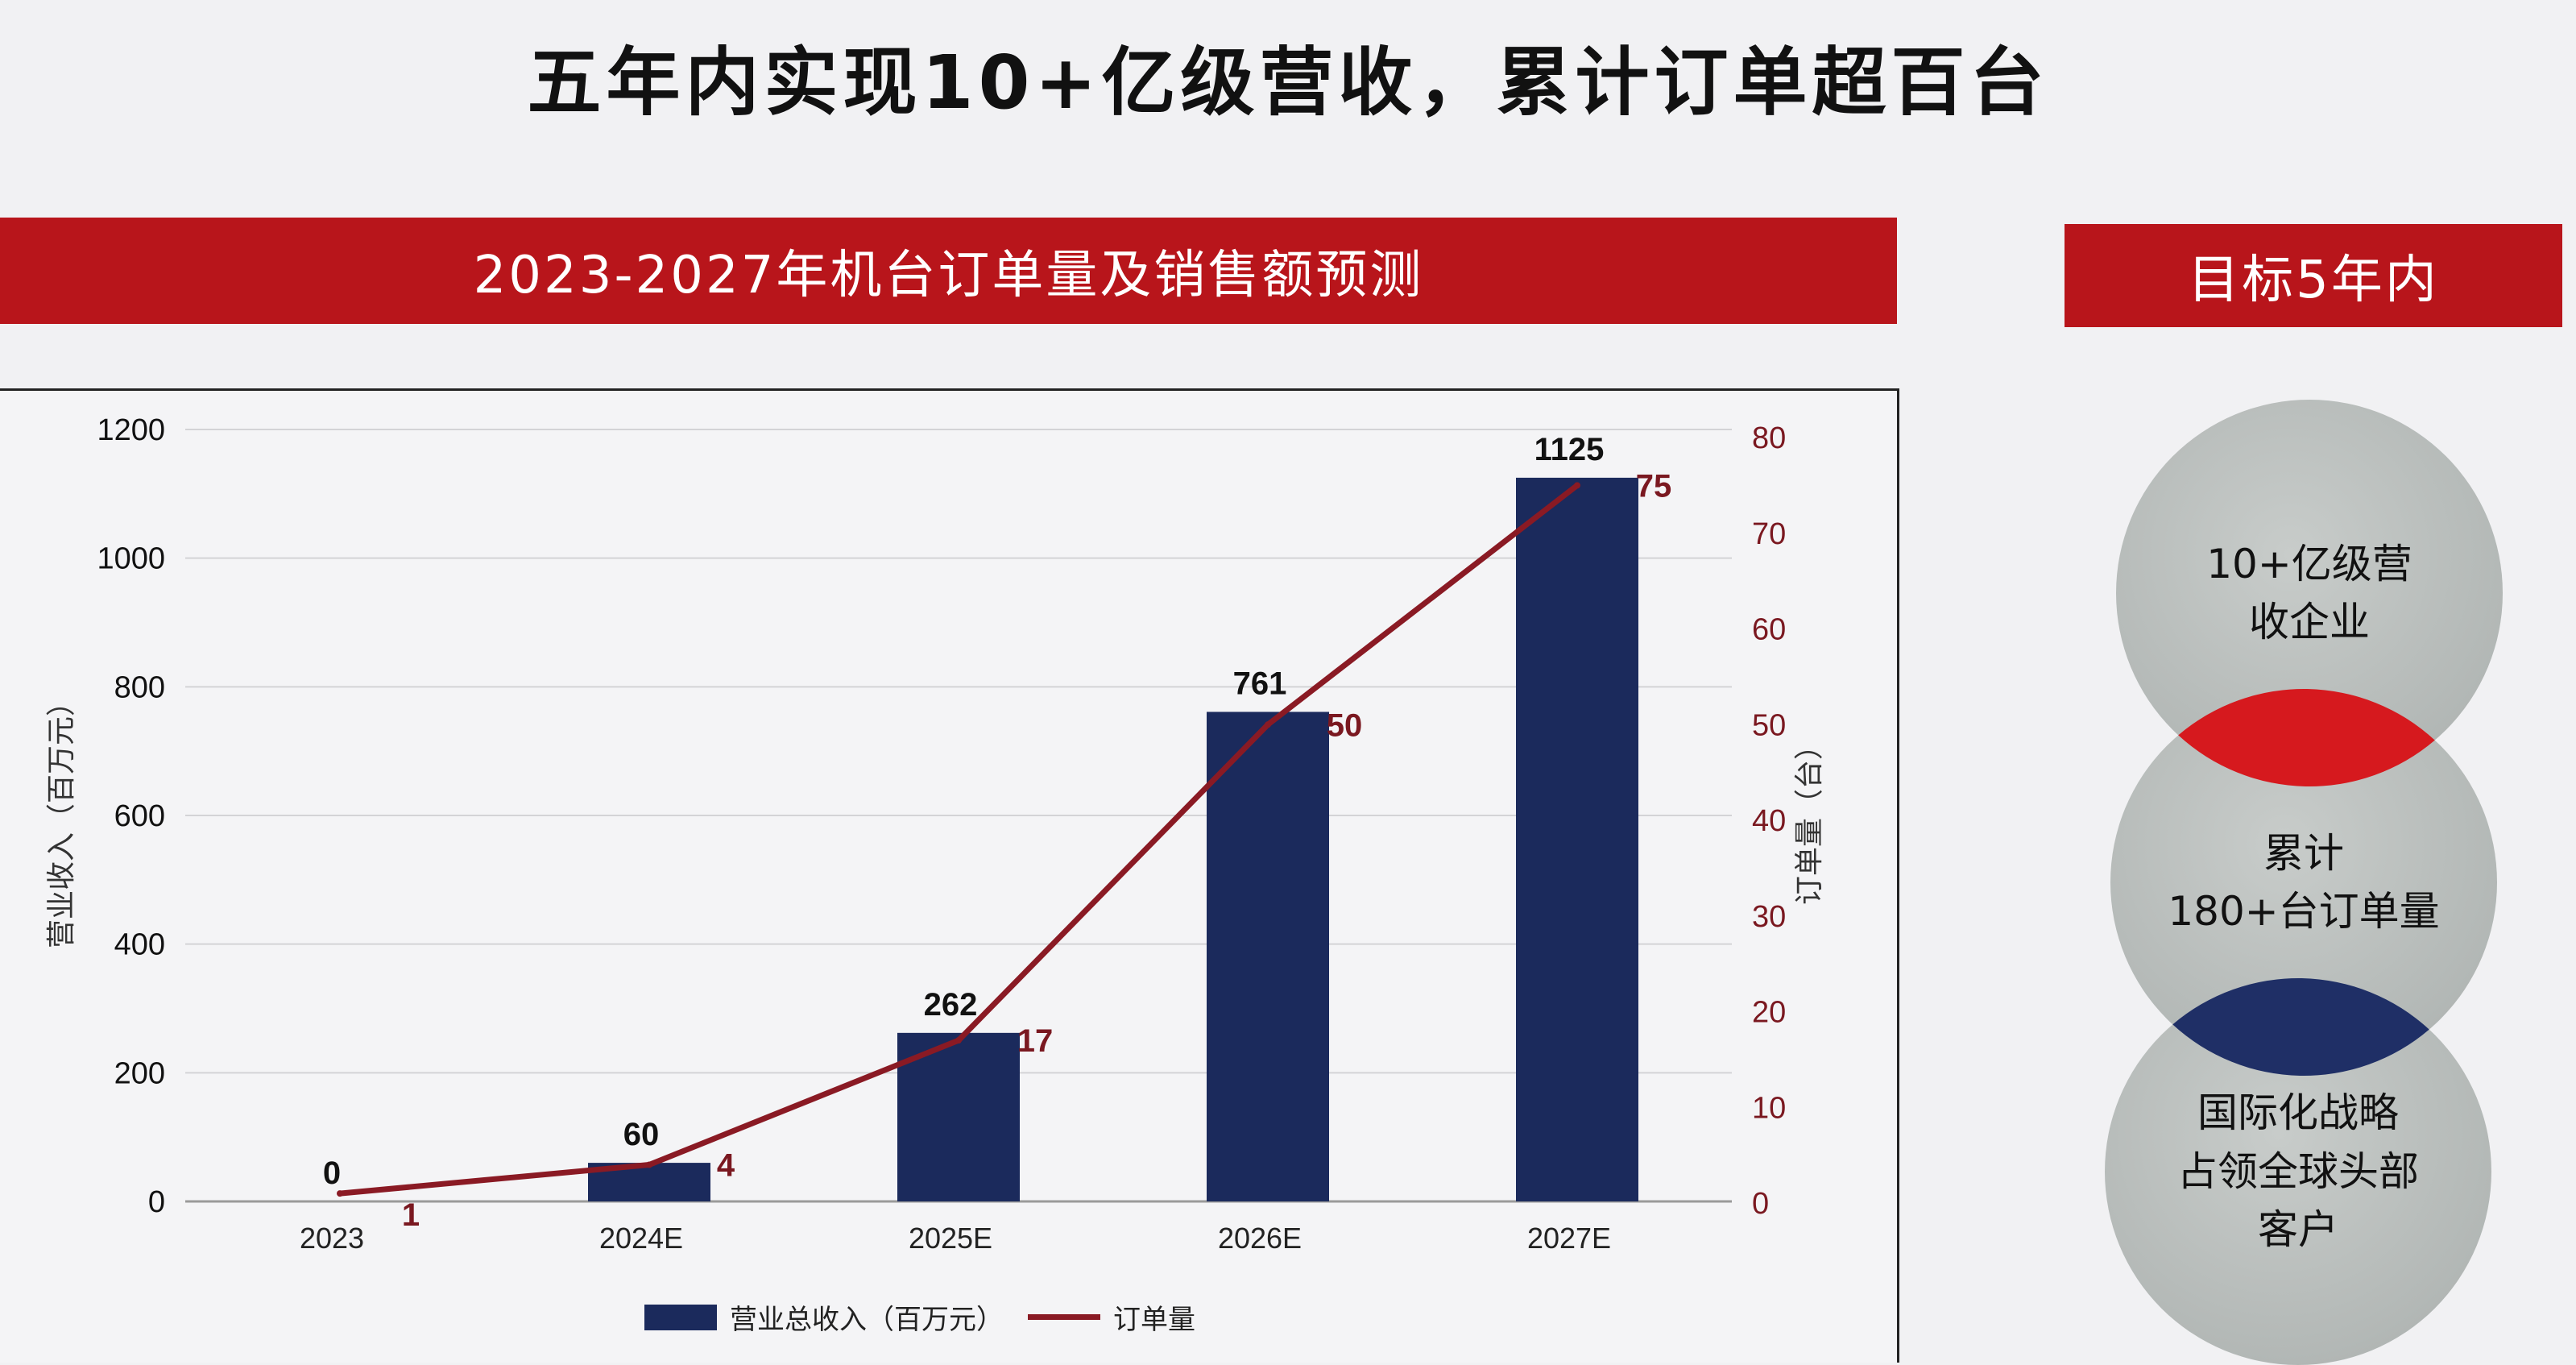 Image resolution: width=2576 pixels, height=1365 pixels. Describe the element at coordinates (680, 1317) in the screenshot. I see `legend-bar-swatch` at that location.